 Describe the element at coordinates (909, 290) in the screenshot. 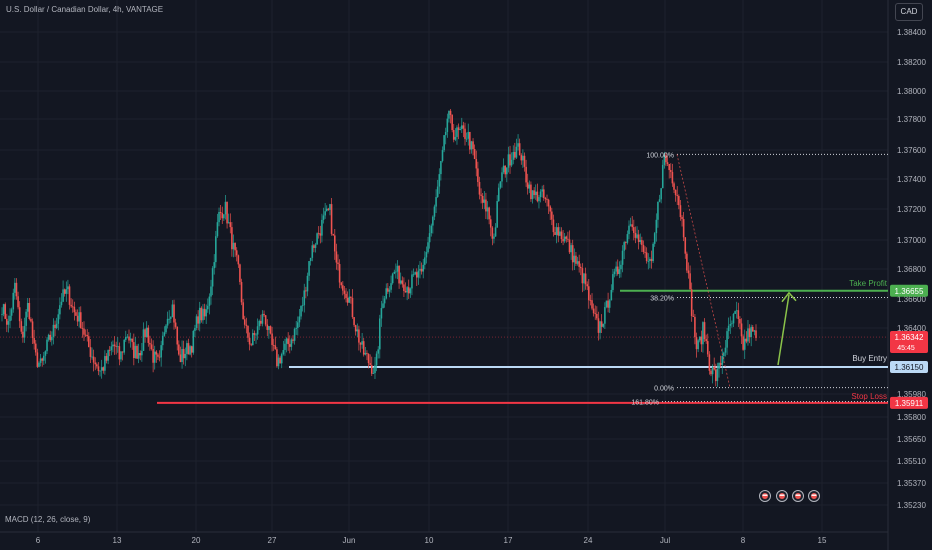

I see `take-profit-price-label: 1.36655` at that location.